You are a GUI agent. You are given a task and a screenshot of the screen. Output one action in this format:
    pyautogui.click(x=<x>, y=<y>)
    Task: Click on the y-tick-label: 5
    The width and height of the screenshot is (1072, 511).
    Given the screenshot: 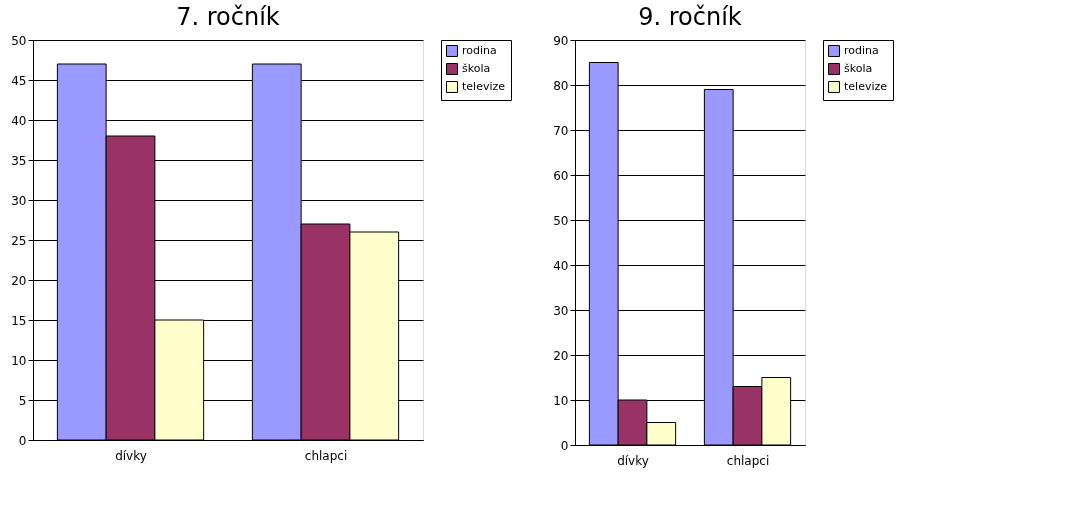 What is the action you would take?
    pyautogui.click(x=22, y=400)
    